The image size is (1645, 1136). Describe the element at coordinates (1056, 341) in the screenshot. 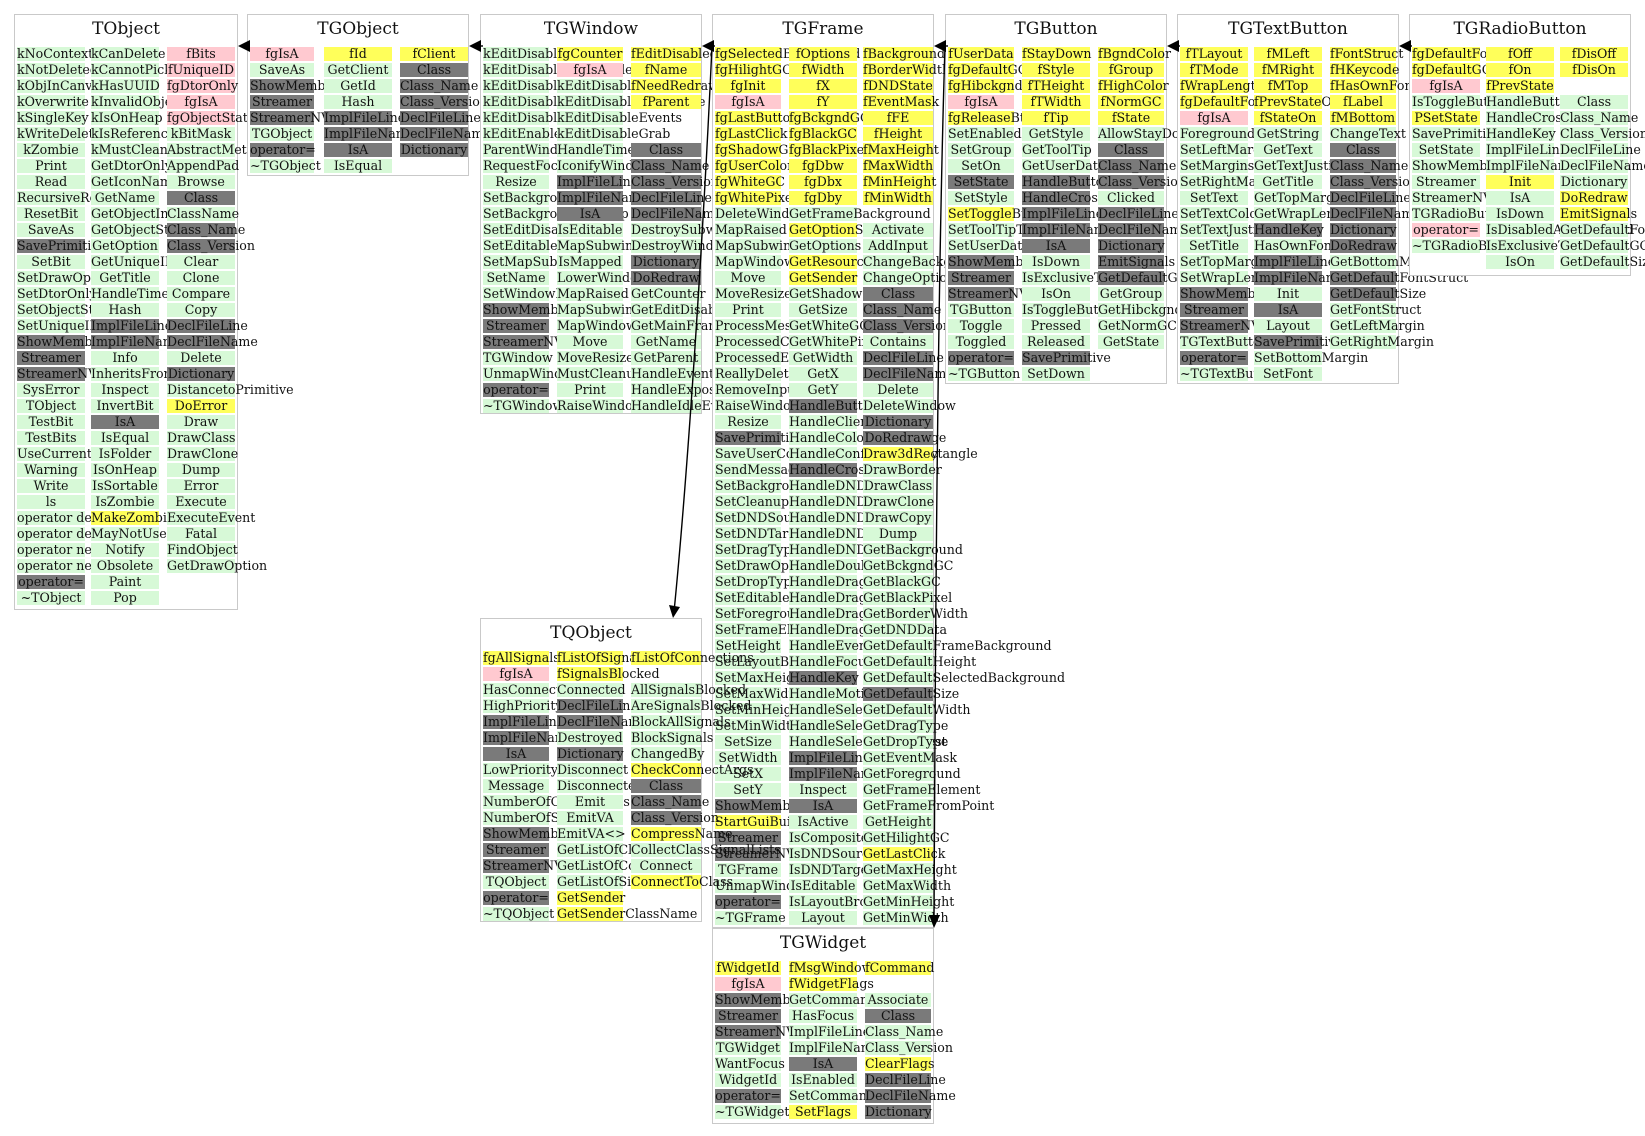

I see `member-label: Released` at that location.